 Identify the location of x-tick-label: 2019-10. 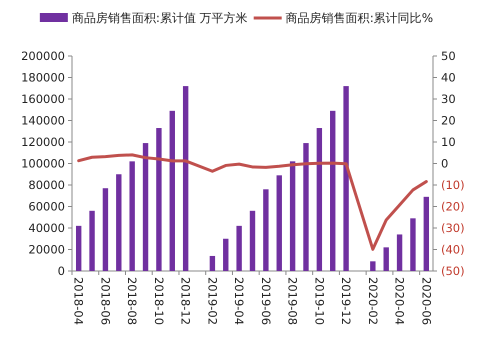
(319, 301).